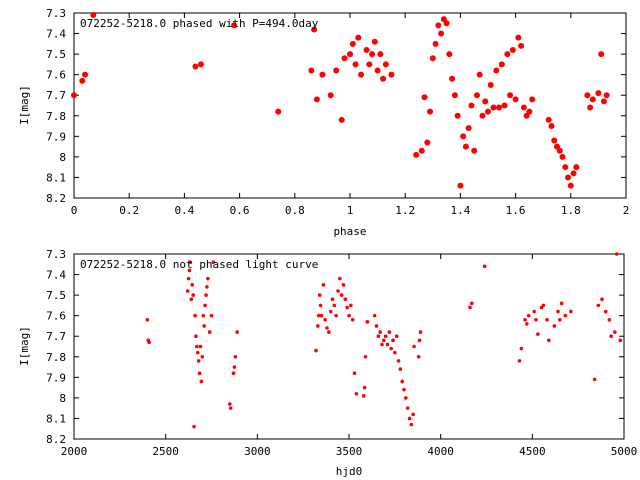  Describe the element at coordinates (240, 210) in the screenshot. I see `x-tick-label: 0.6` at that location.